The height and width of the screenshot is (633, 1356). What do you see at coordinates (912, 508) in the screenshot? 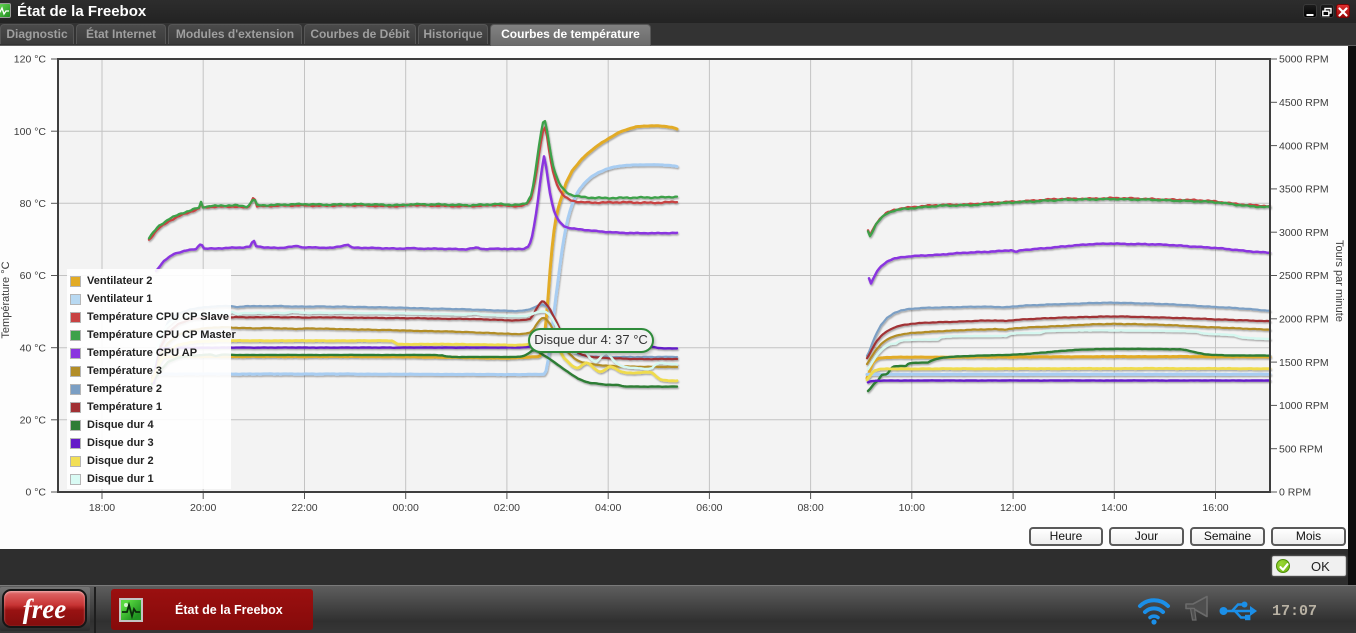
I see `svg-text: 10:00` at bounding box center [912, 508].